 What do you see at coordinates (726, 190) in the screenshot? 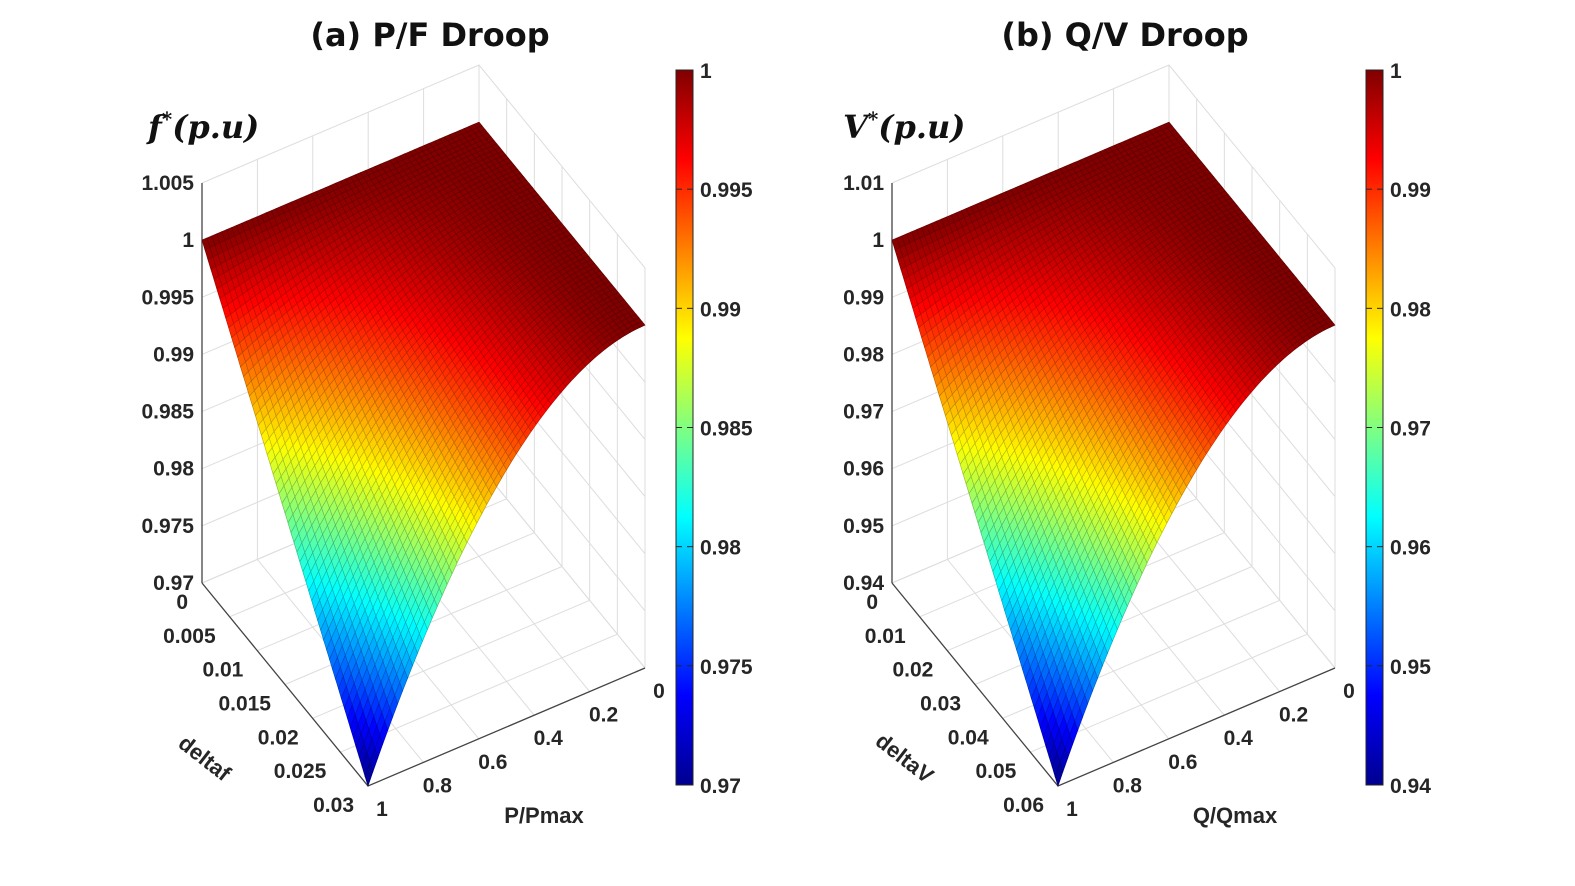
I see `colorbar-tick-label: 0.995` at bounding box center [726, 190].